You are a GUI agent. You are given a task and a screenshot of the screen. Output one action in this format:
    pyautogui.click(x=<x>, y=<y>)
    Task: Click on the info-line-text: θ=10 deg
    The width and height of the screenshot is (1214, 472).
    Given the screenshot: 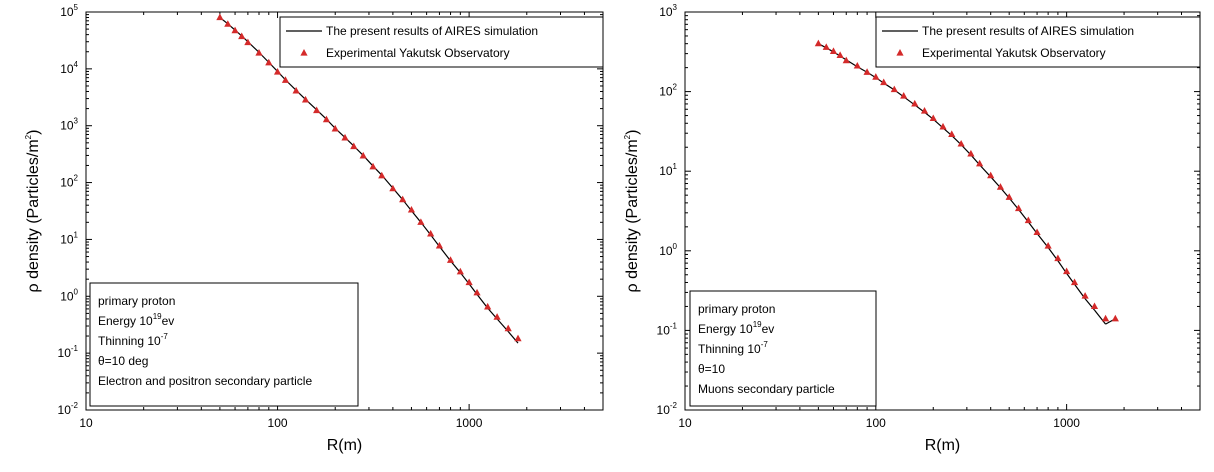 What is the action you would take?
    pyautogui.click(x=123, y=361)
    